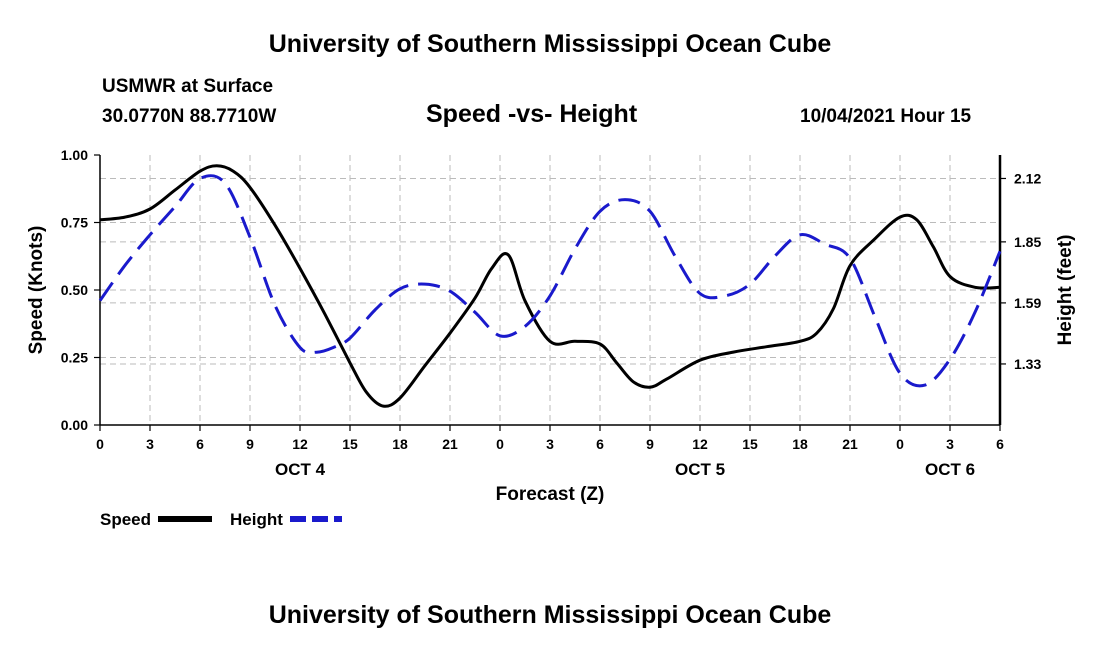 This screenshot has height=650, width=1100. Describe the element at coordinates (189, 116) in the screenshot. I see `coordinates-label: 30.0770N 88.7710W` at that location.